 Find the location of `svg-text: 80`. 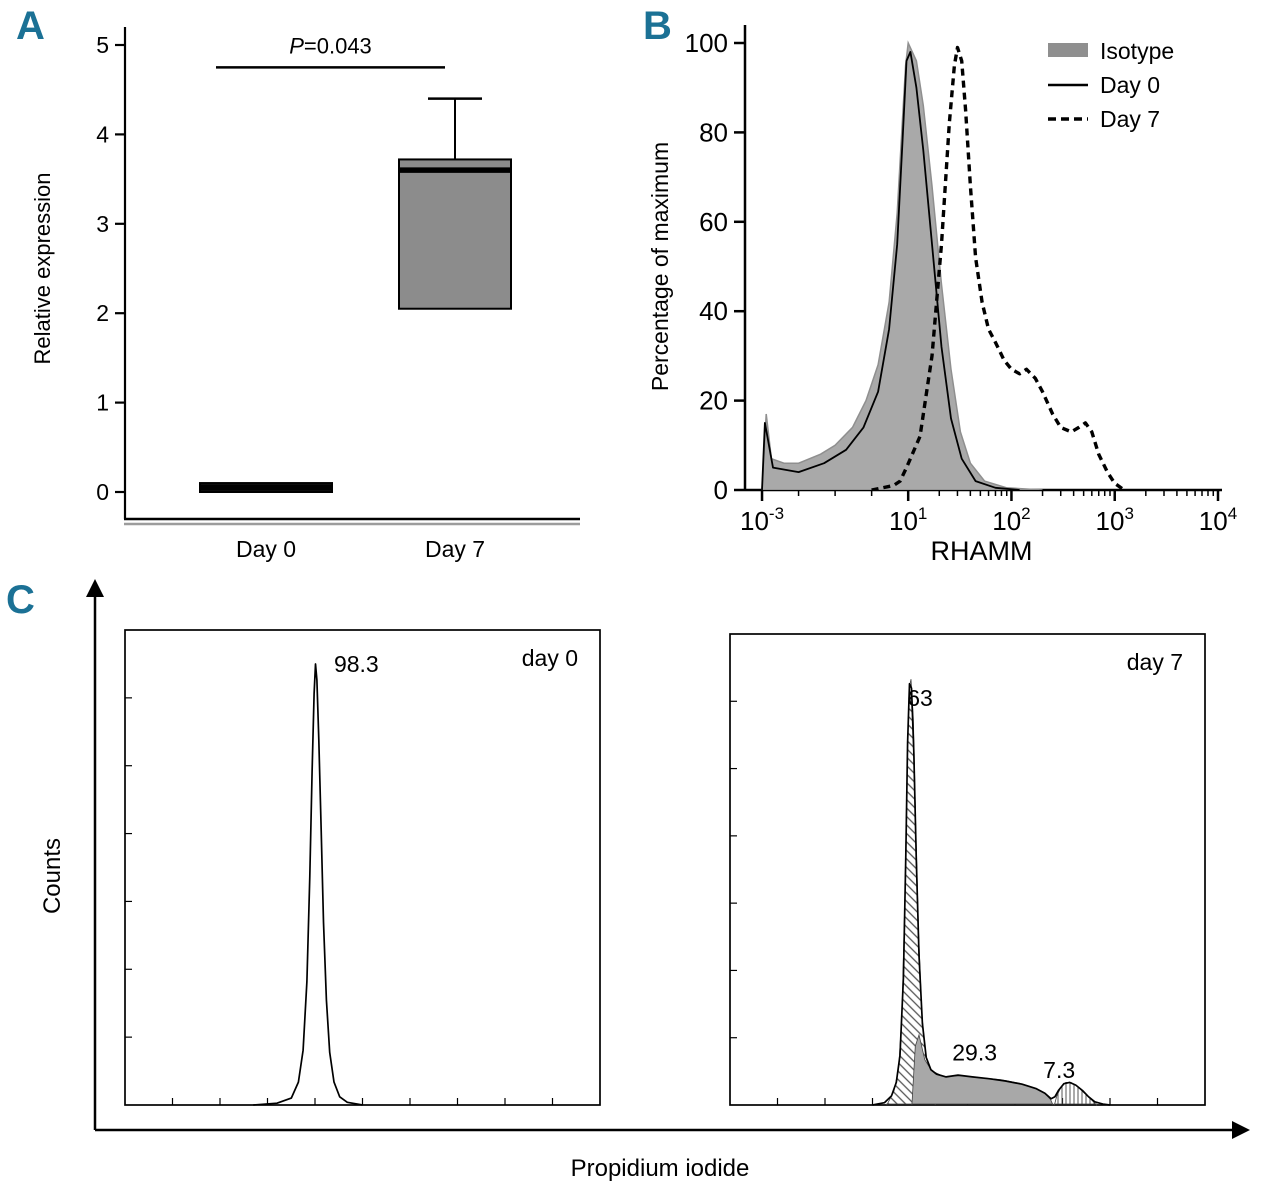

svg-text: 80 is located at coordinates (713, 132).